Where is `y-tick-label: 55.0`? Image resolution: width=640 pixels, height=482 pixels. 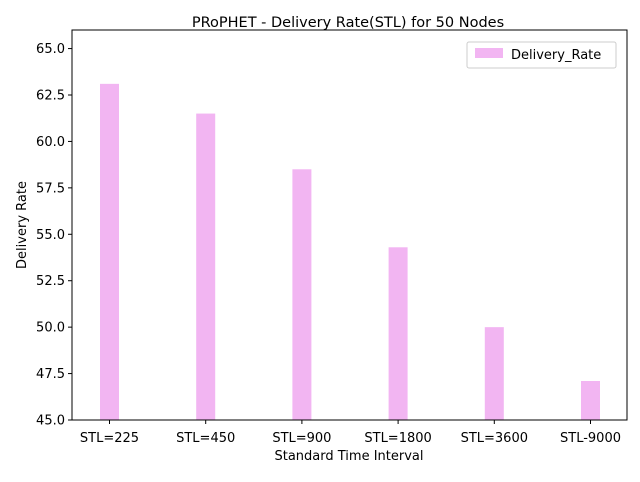
y-tick-label: 55.0 is located at coordinates (50, 235).